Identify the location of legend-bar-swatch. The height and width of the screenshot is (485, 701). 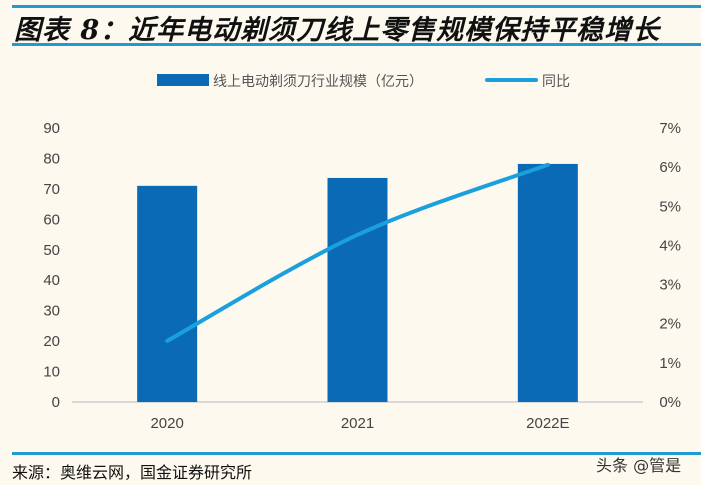
(183, 80).